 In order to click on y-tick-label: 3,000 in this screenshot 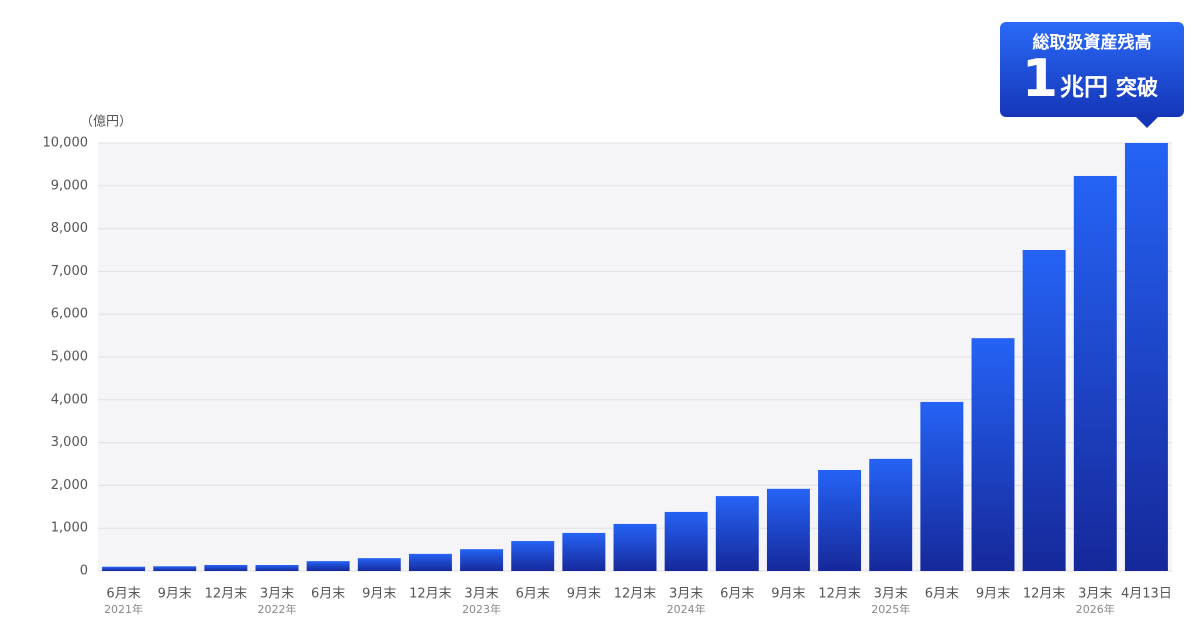, I will do `click(69, 442)`.